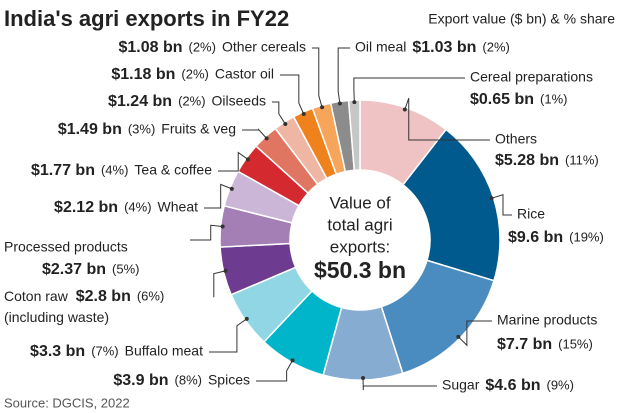 This screenshot has width=620, height=413. Describe the element at coordinates (516, 139) in the screenshot. I see `category-label: Others` at that location.